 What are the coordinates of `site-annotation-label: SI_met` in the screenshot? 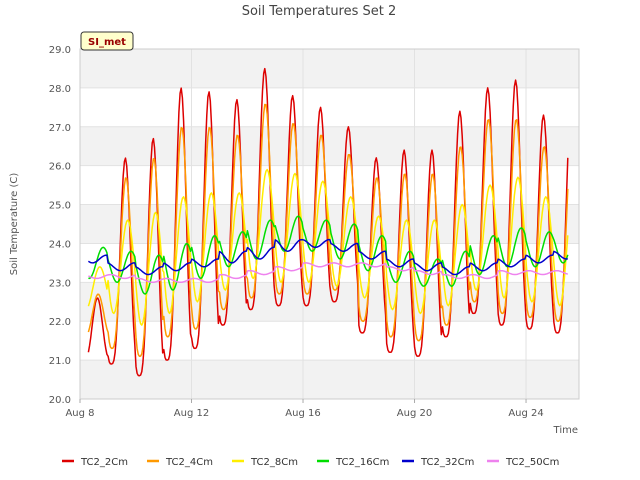 It's located at (107, 42).